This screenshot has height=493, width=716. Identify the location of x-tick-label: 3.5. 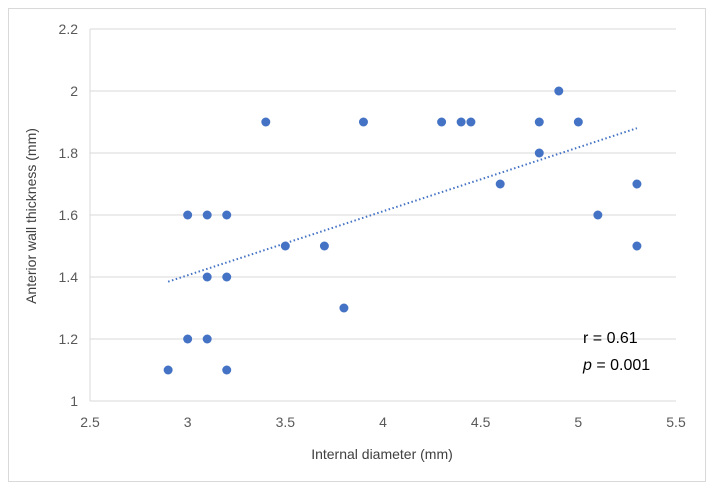
(286, 422).